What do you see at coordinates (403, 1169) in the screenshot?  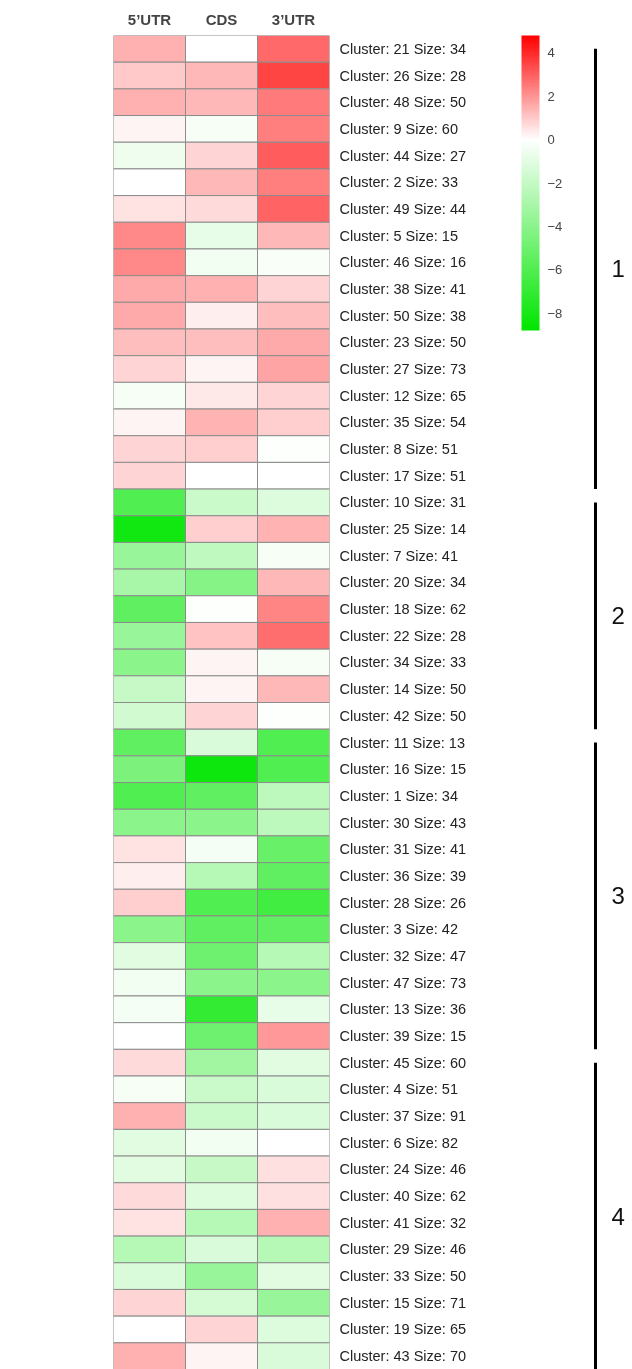 I see `y-tick-label: Cluster: 24 Size: 46` at bounding box center [403, 1169].